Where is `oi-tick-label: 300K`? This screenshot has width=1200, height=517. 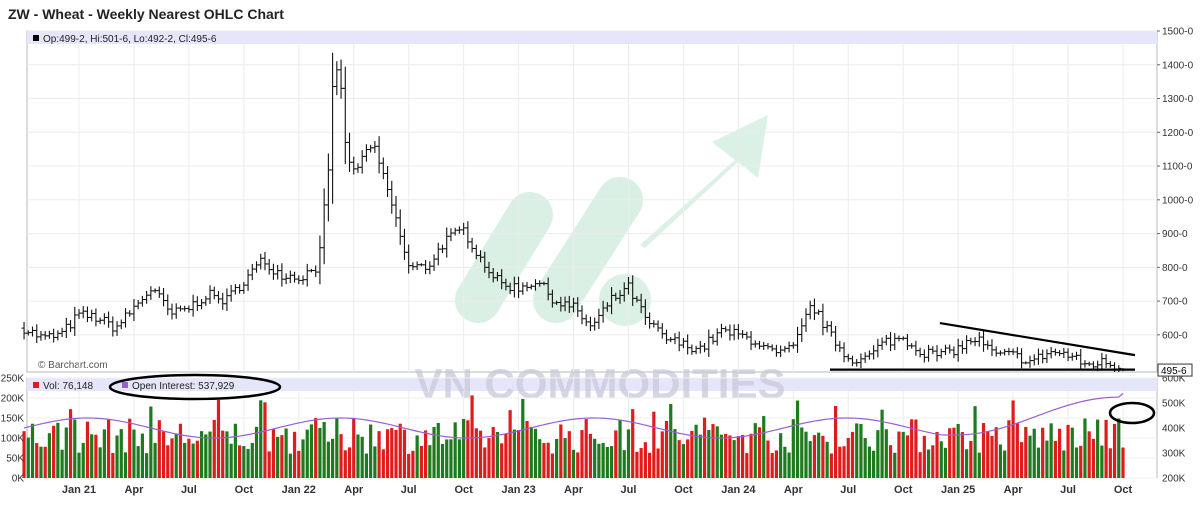 oi-tick-label: 300K is located at coordinates (1174, 454).